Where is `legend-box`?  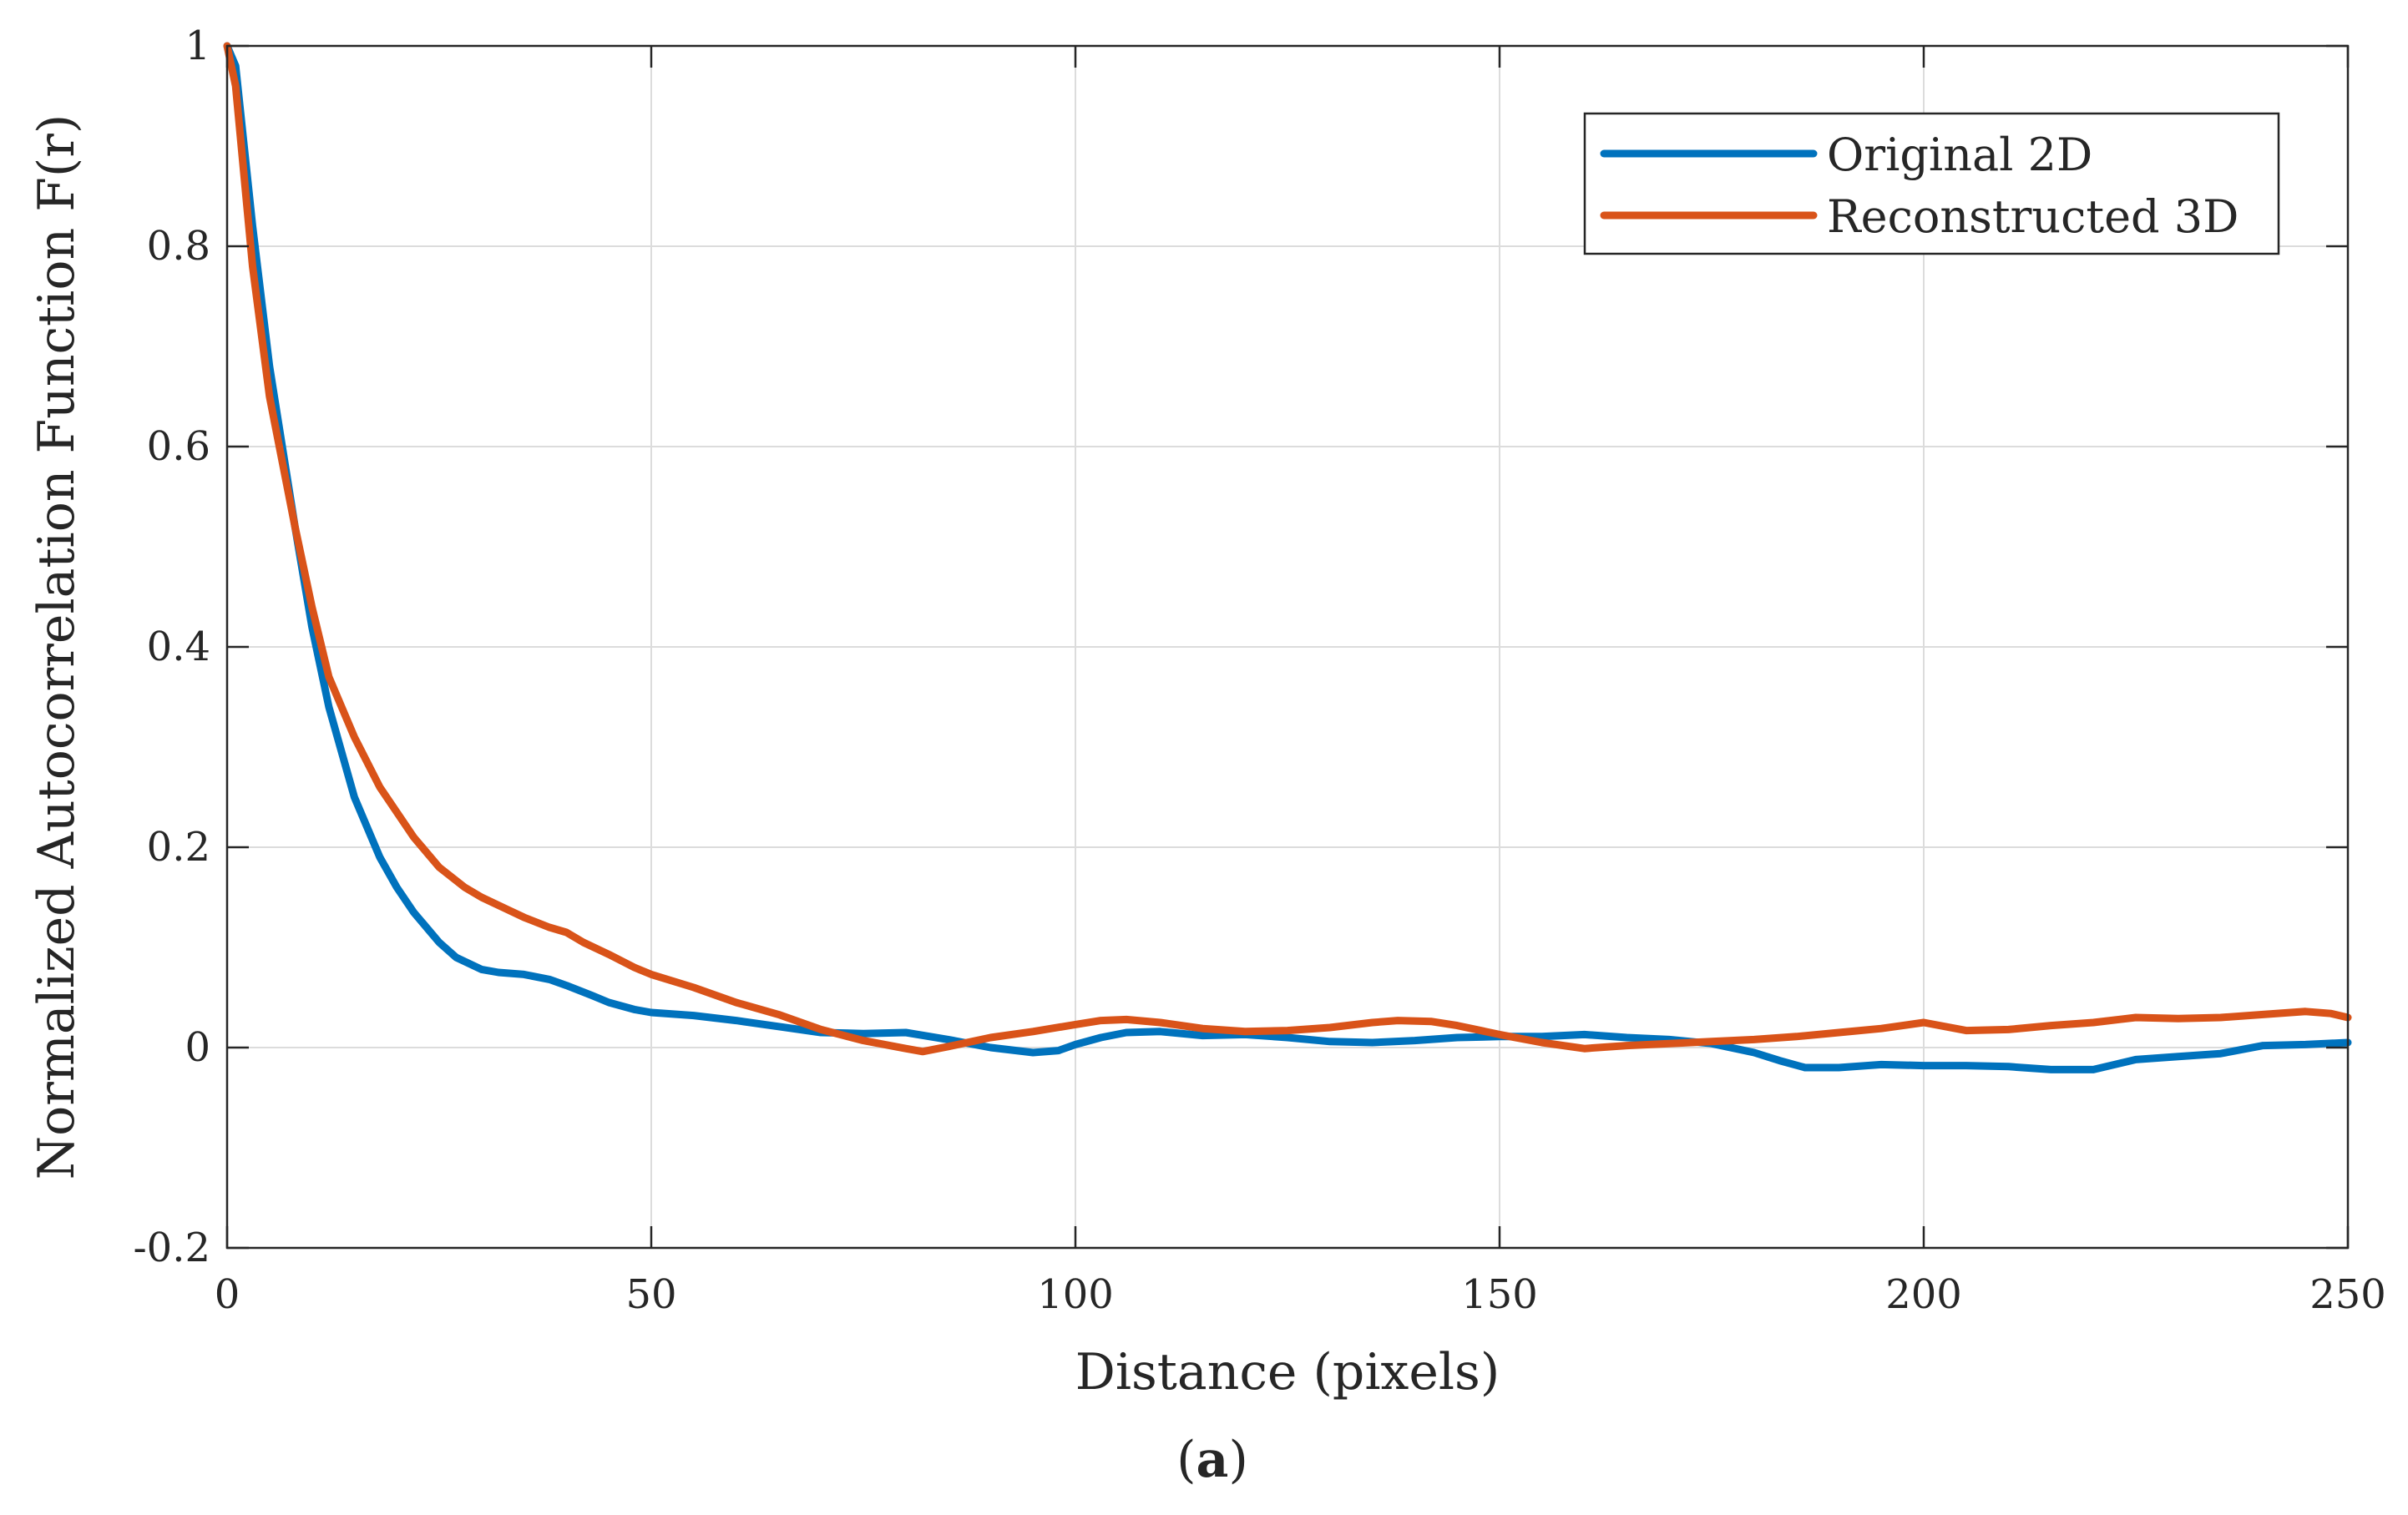 legend-box is located at coordinates (1931, 183).